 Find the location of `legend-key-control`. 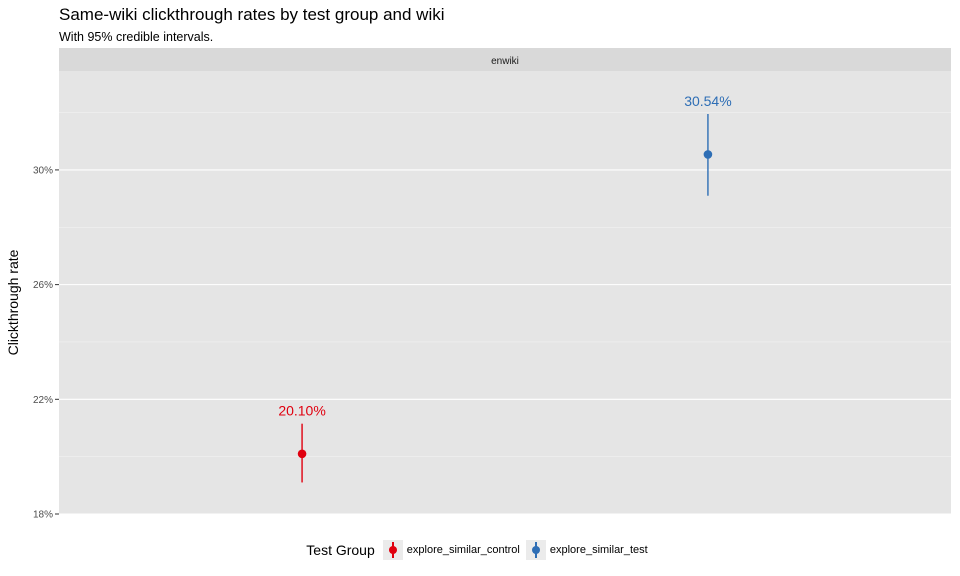

legend-key-control is located at coordinates (392, 550).